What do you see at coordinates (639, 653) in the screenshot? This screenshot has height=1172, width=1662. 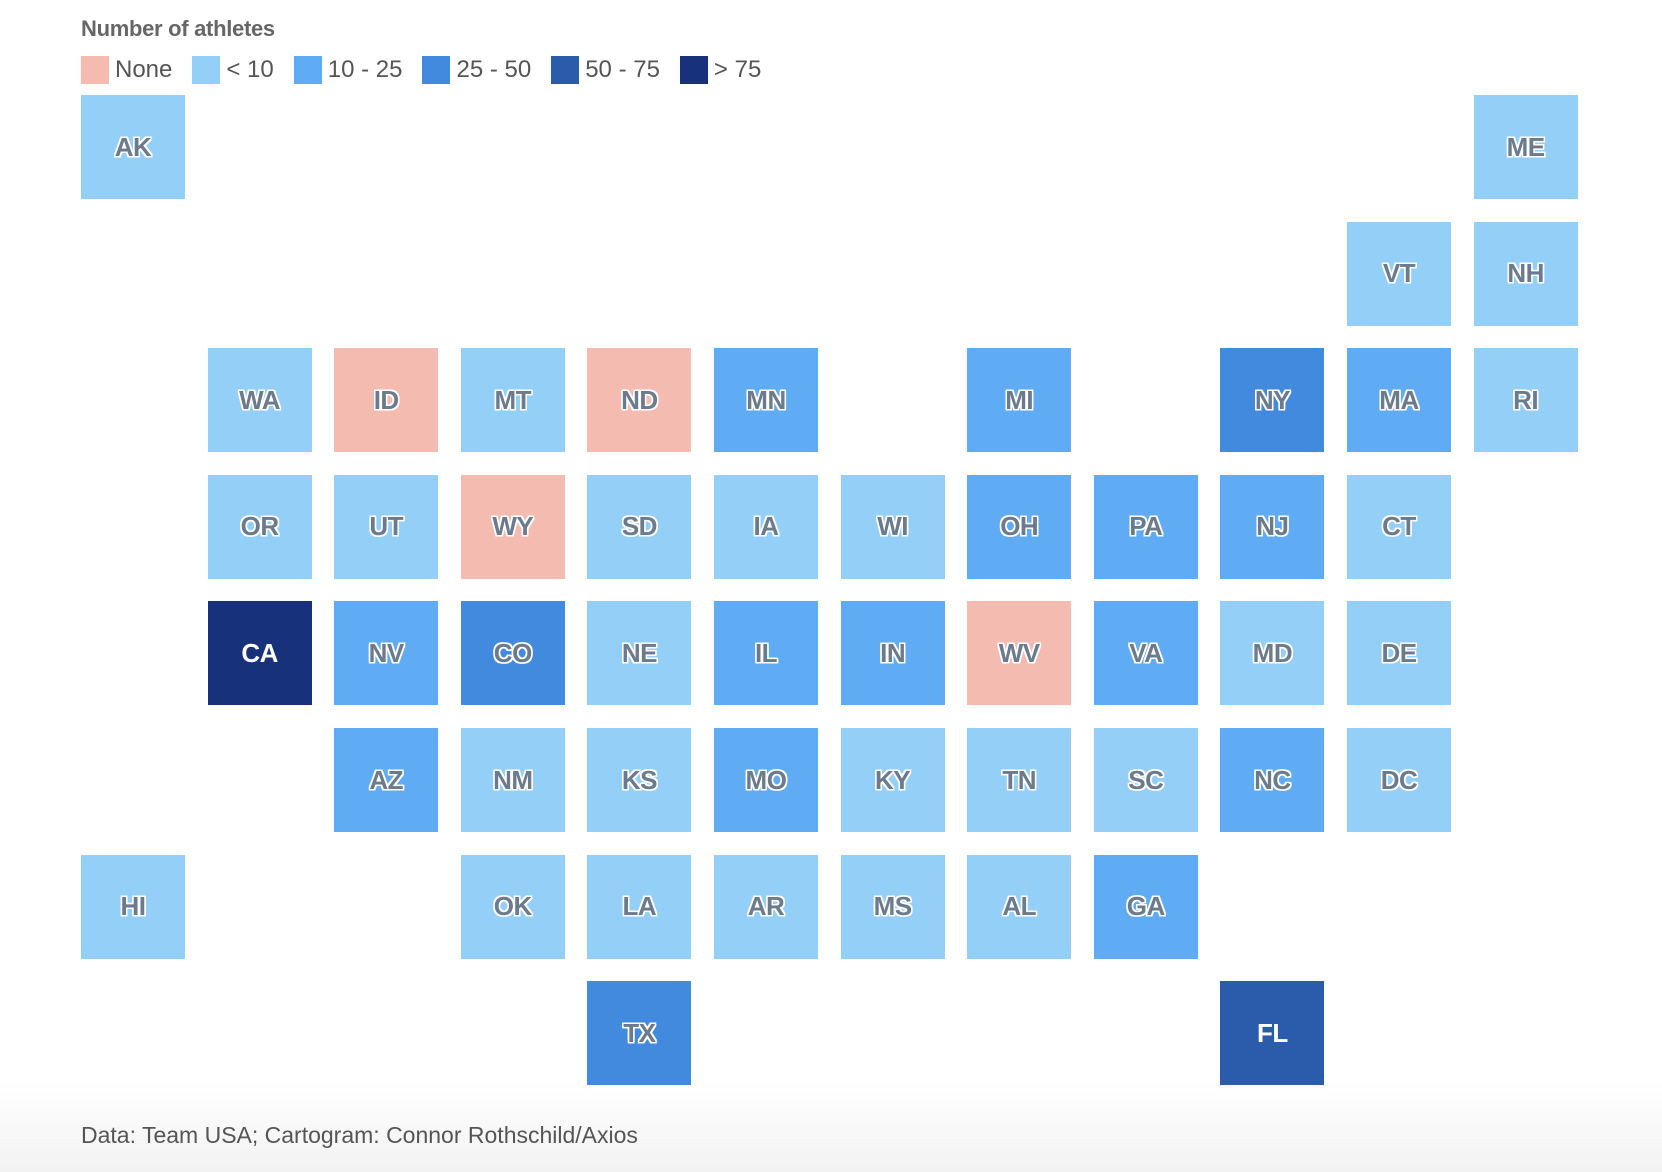 I see `state-tile-ne: NE` at bounding box center [639, 653].